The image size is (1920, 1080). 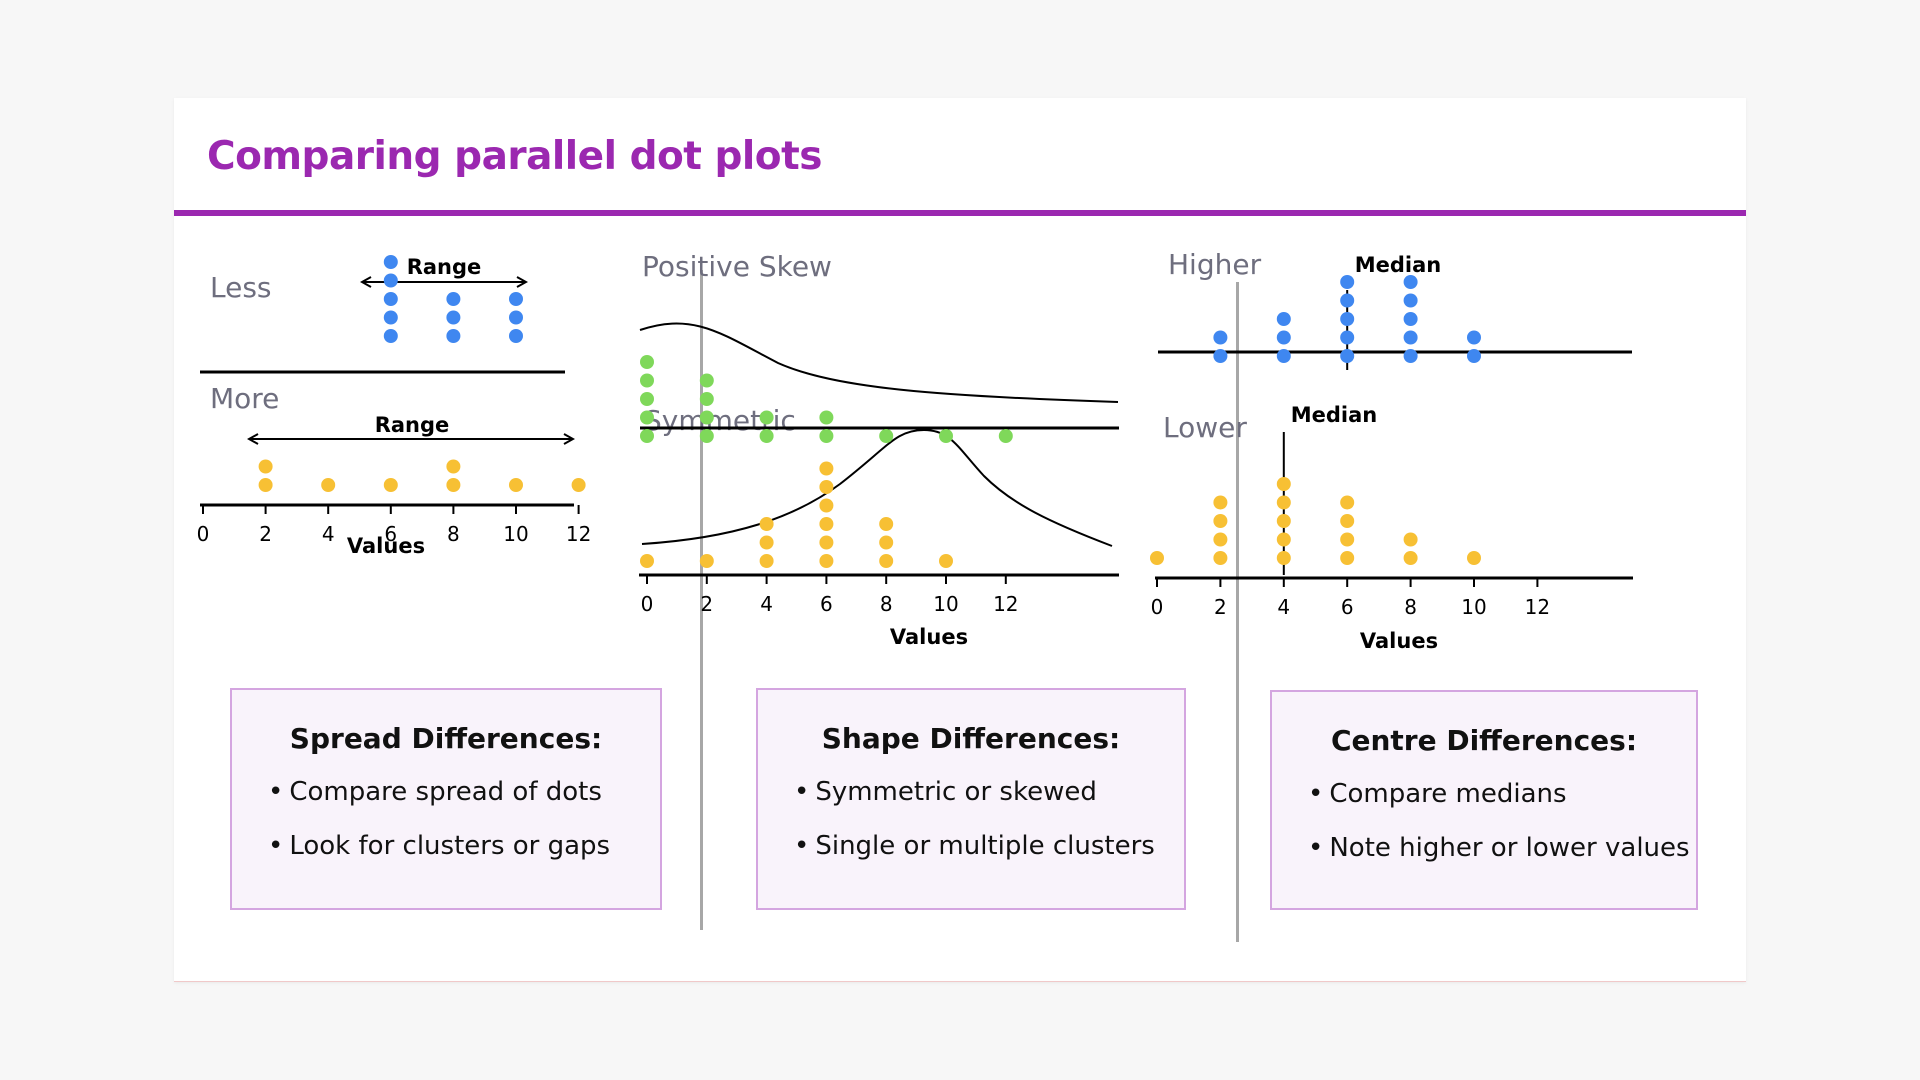 What do you see at coordinates (244, 398) in the screenshot?
I see `spread-bottom-label: More` at bounding box center [244, 398].